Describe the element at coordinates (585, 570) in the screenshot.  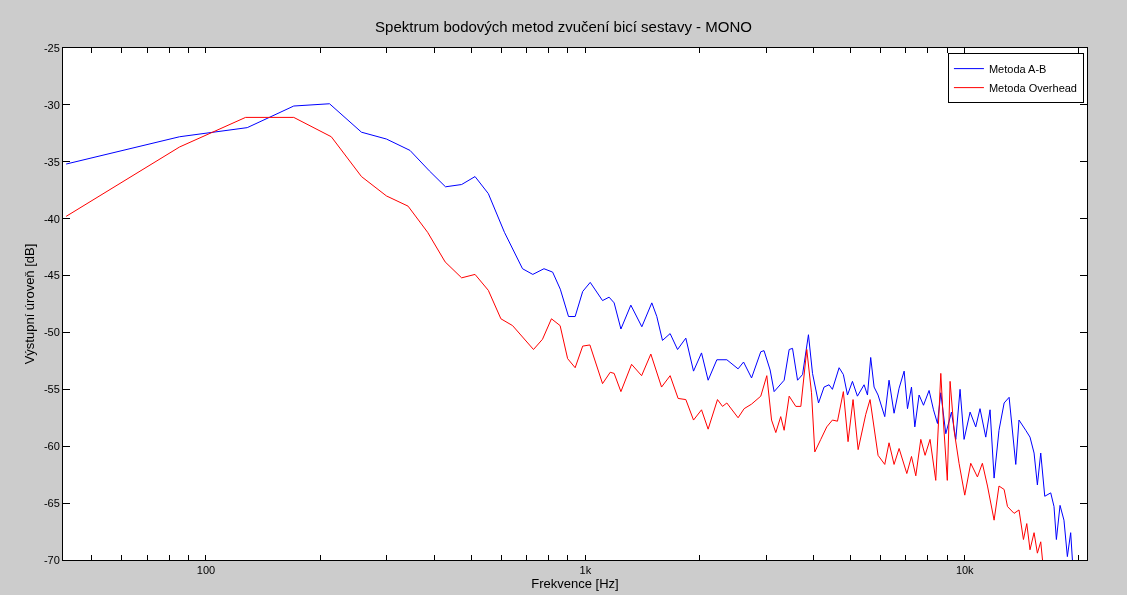
I see `x-tick-label: 1k` at that location.